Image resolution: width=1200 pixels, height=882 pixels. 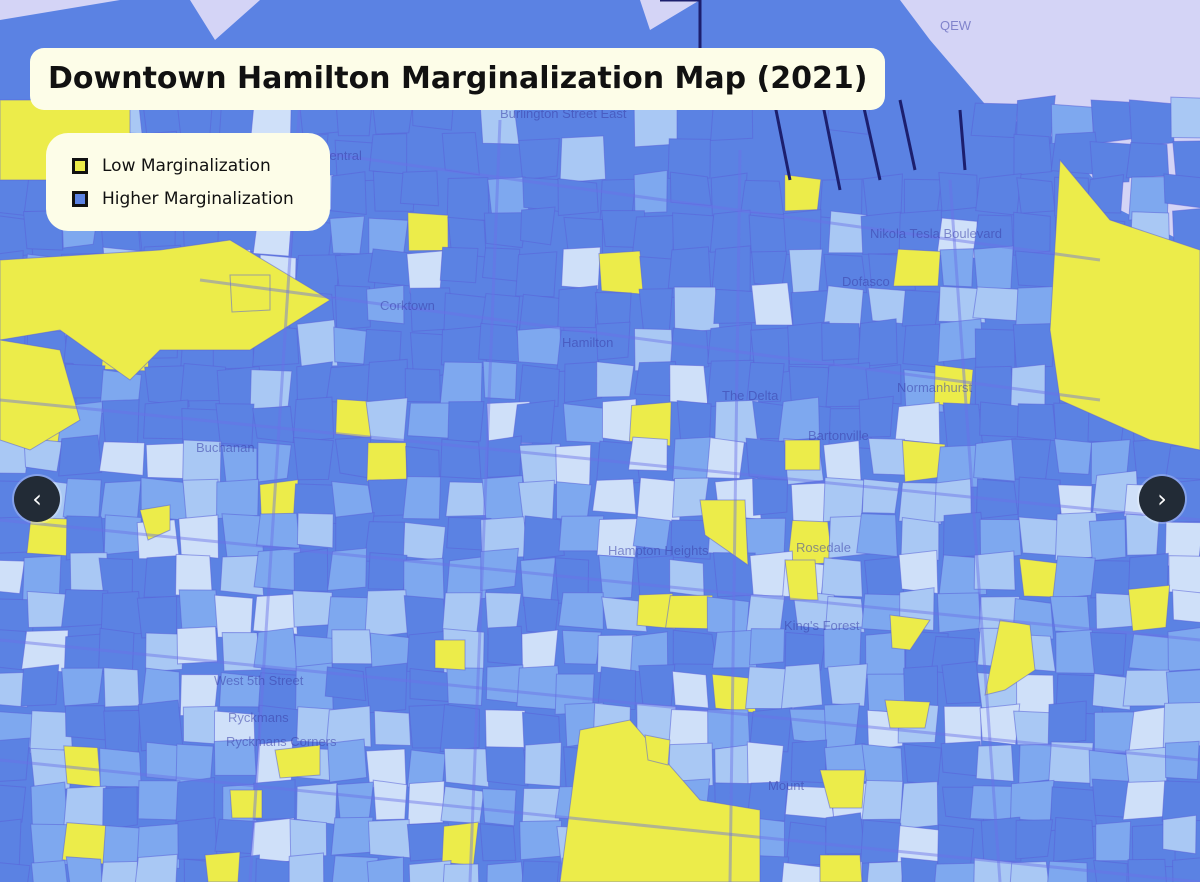 I want to click on pier-line, so click(x=907, y=135).